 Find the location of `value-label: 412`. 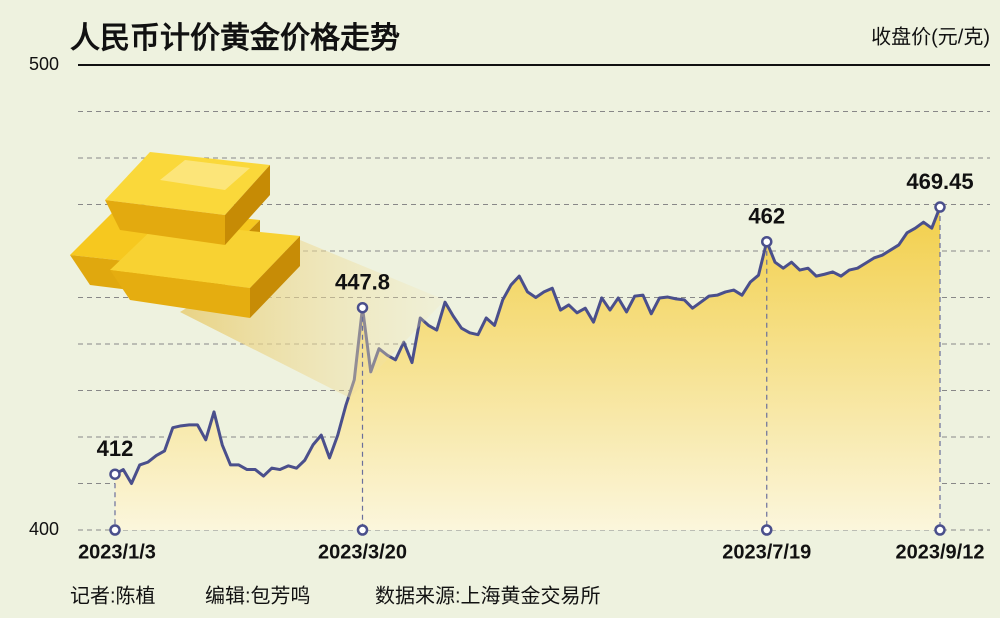

value-label: 412 is located at coordinates (115, 448).